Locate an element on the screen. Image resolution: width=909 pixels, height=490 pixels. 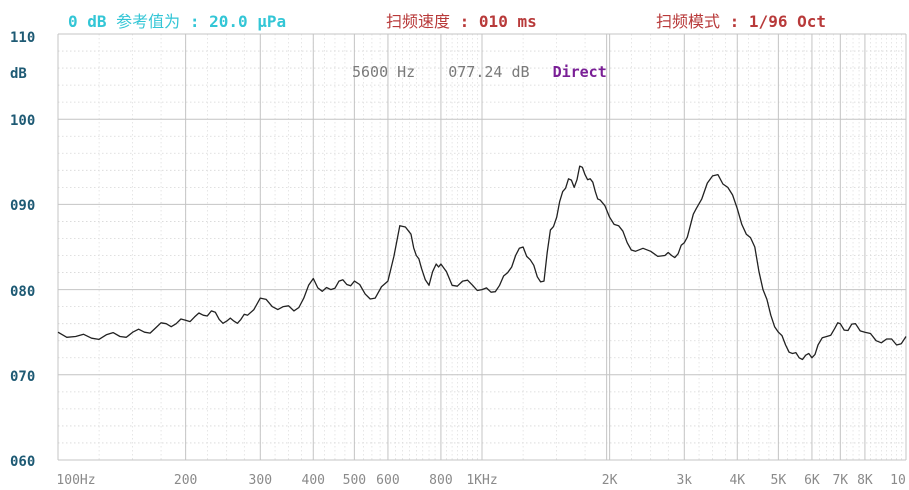
sweep-speed-value: : 010 ms is located at coordinates (498, 21).